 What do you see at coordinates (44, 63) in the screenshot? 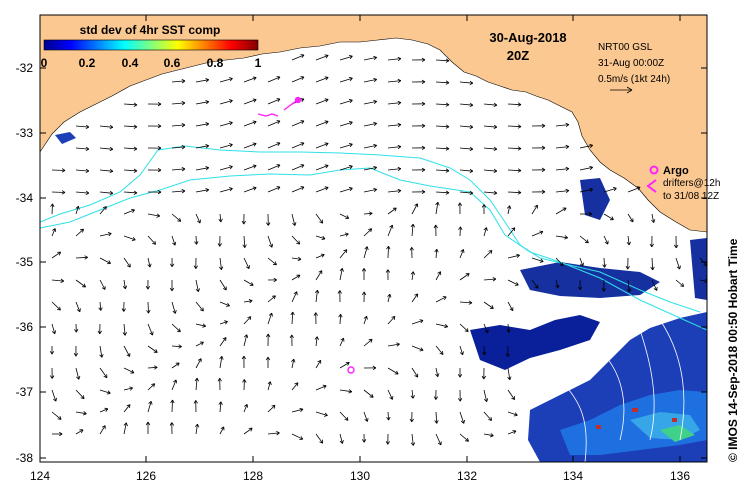
I see `colorbar-tick: 0` at bounding box center [44, 63].